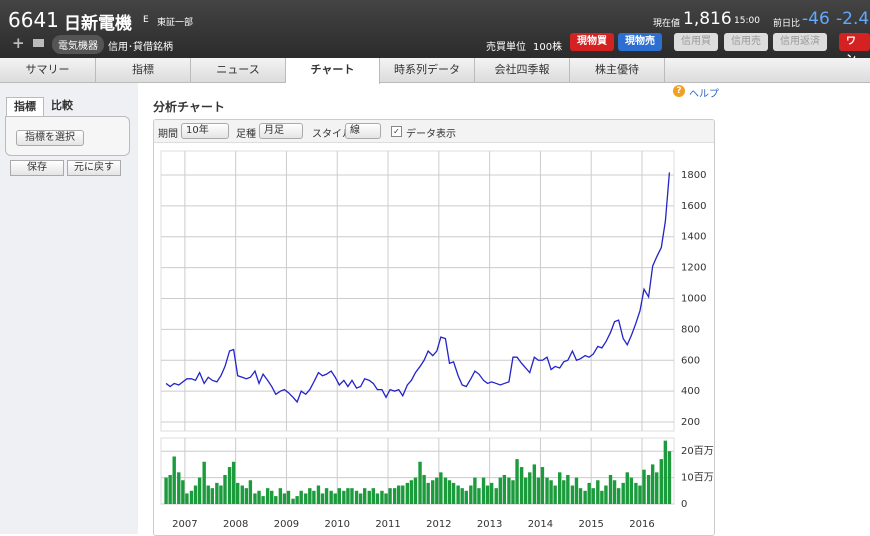 Image resolution: width=870 pixels, height=536 pixels. Describe the element at coordinates (238, 70) in the screenshot. I see `tab: ニュース` at that location.